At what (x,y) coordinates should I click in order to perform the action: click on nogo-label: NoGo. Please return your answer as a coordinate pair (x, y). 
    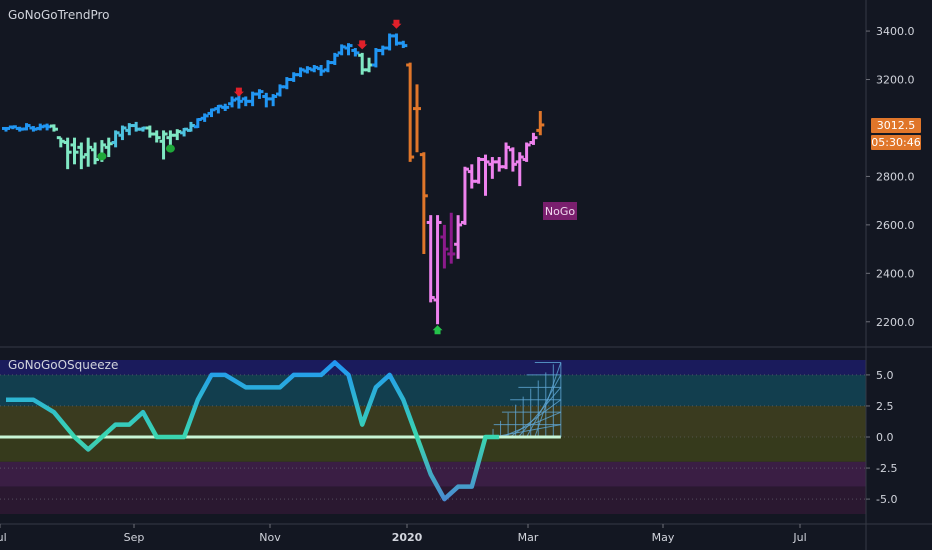
    Looking at the image, I should click on (560, 211).